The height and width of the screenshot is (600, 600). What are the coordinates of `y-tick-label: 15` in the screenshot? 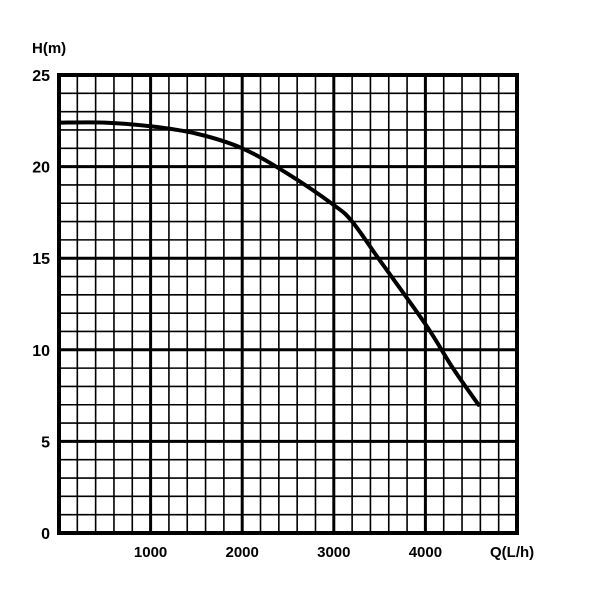 It's located at (41, 259).